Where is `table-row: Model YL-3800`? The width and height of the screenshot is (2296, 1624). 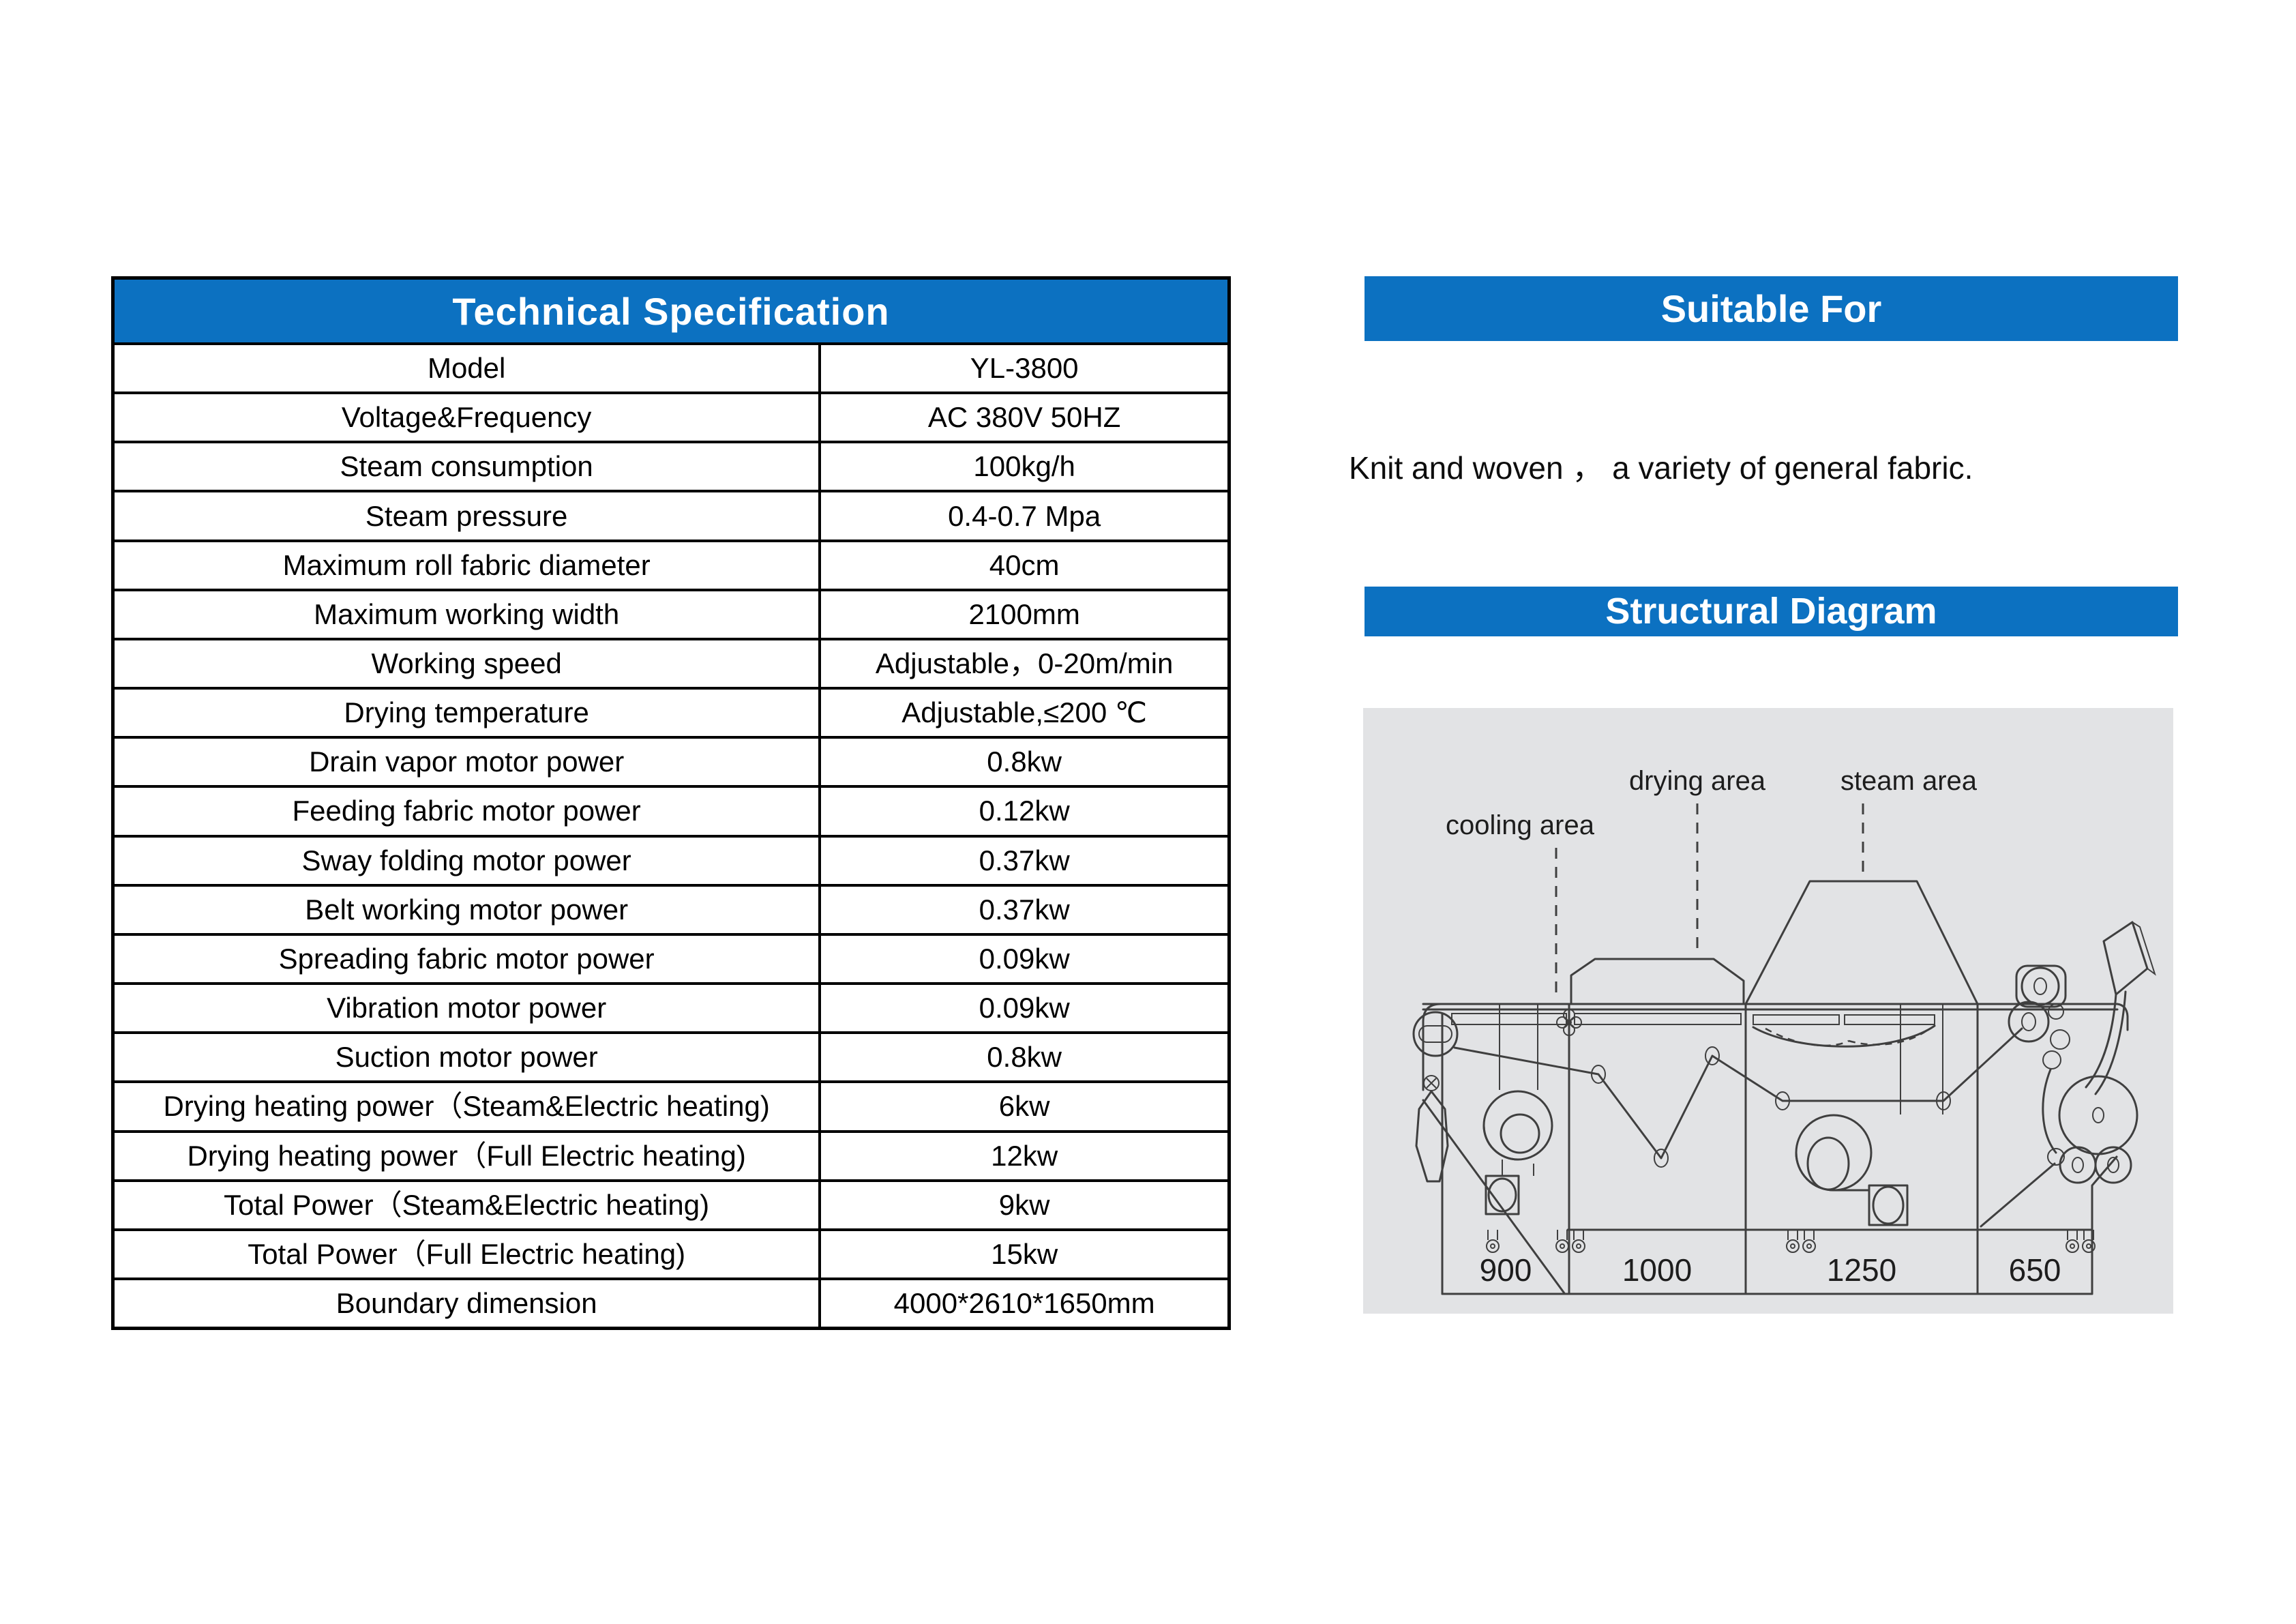
table-row: Model YL-3800 is located at coordinates (671, 367).